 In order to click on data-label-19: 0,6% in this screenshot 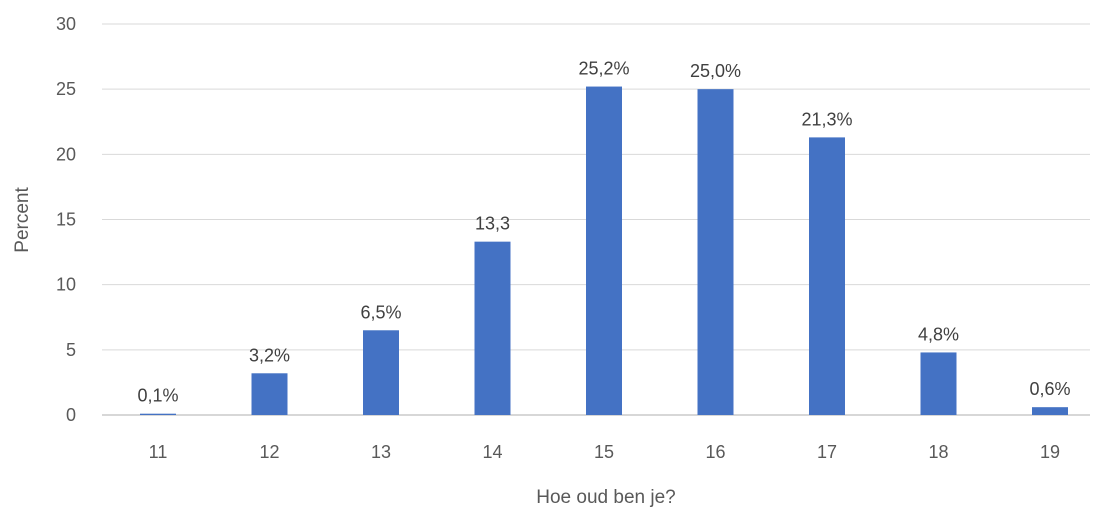, I will do `click(1049, 389)`.